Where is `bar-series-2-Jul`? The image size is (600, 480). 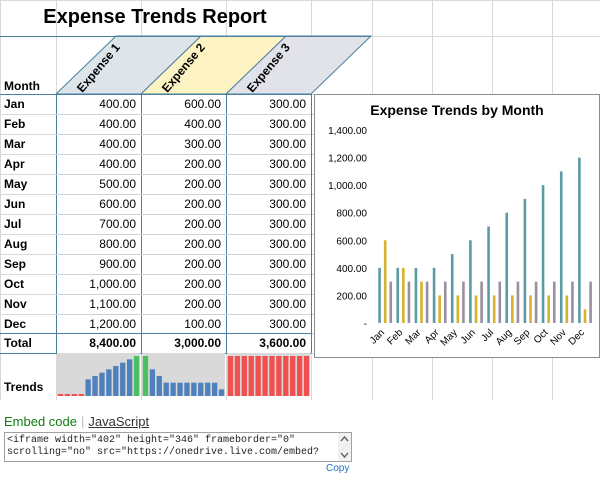 bar-series-2-Jul is located at coordinates (494, 309).